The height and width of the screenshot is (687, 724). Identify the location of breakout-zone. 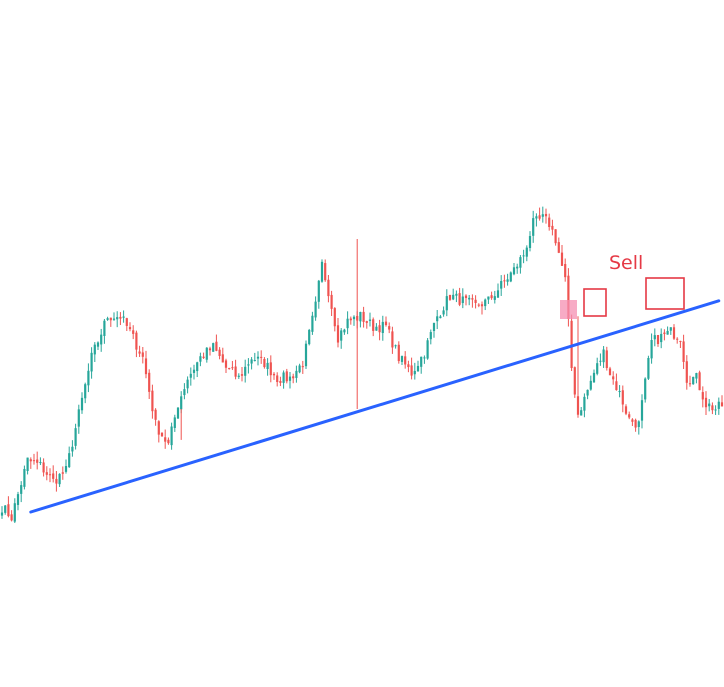
(568, 309).